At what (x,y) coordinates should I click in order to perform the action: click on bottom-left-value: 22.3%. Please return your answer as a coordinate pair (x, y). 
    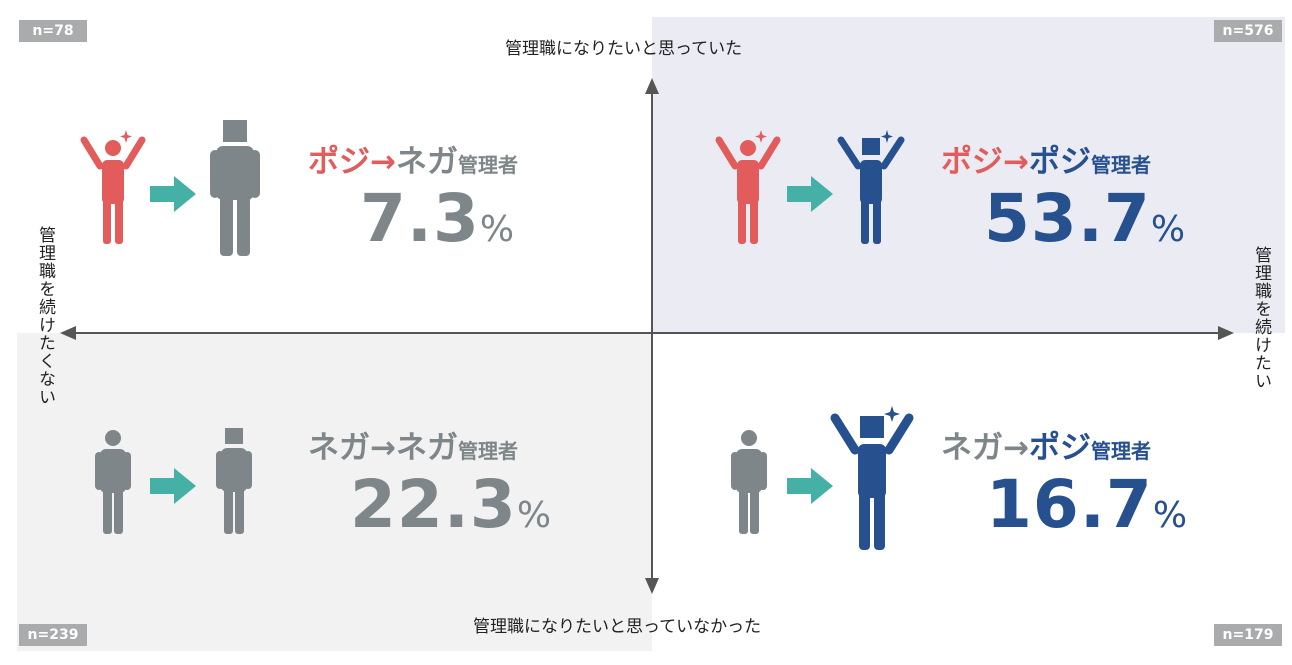
    Looking at the image, I should click on (450, 504).